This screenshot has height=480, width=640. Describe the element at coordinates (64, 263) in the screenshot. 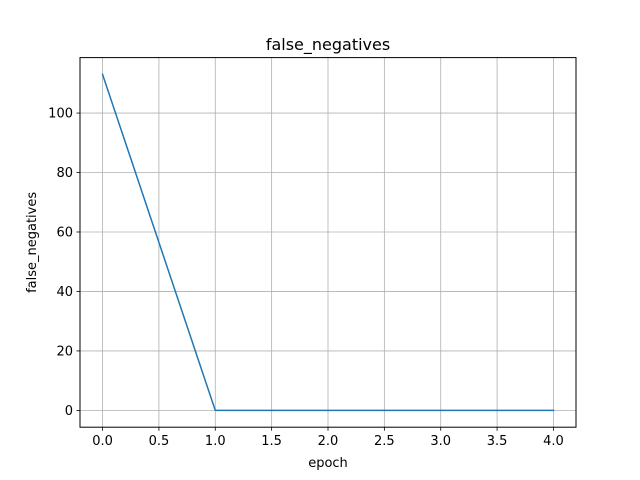

I see `y-axis: 0 20 40 60 80 100` at that location.